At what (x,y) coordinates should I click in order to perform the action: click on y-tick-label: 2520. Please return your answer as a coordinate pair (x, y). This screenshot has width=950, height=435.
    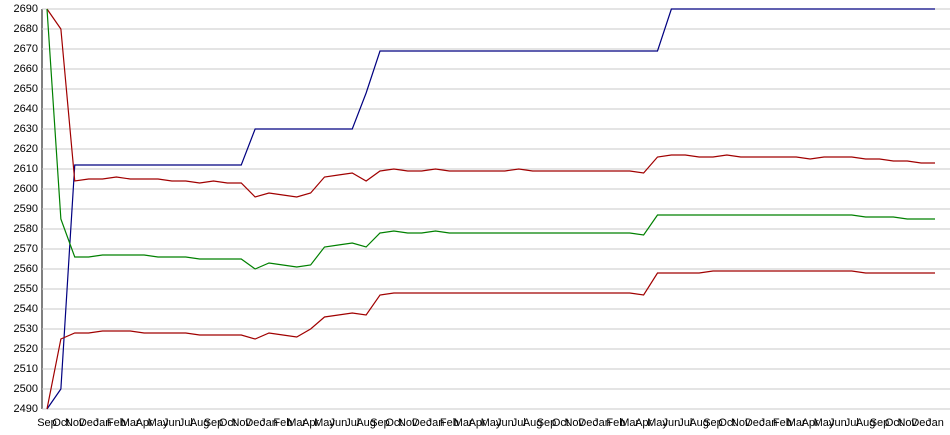
    Looking at the image, I should click on (26, 349).